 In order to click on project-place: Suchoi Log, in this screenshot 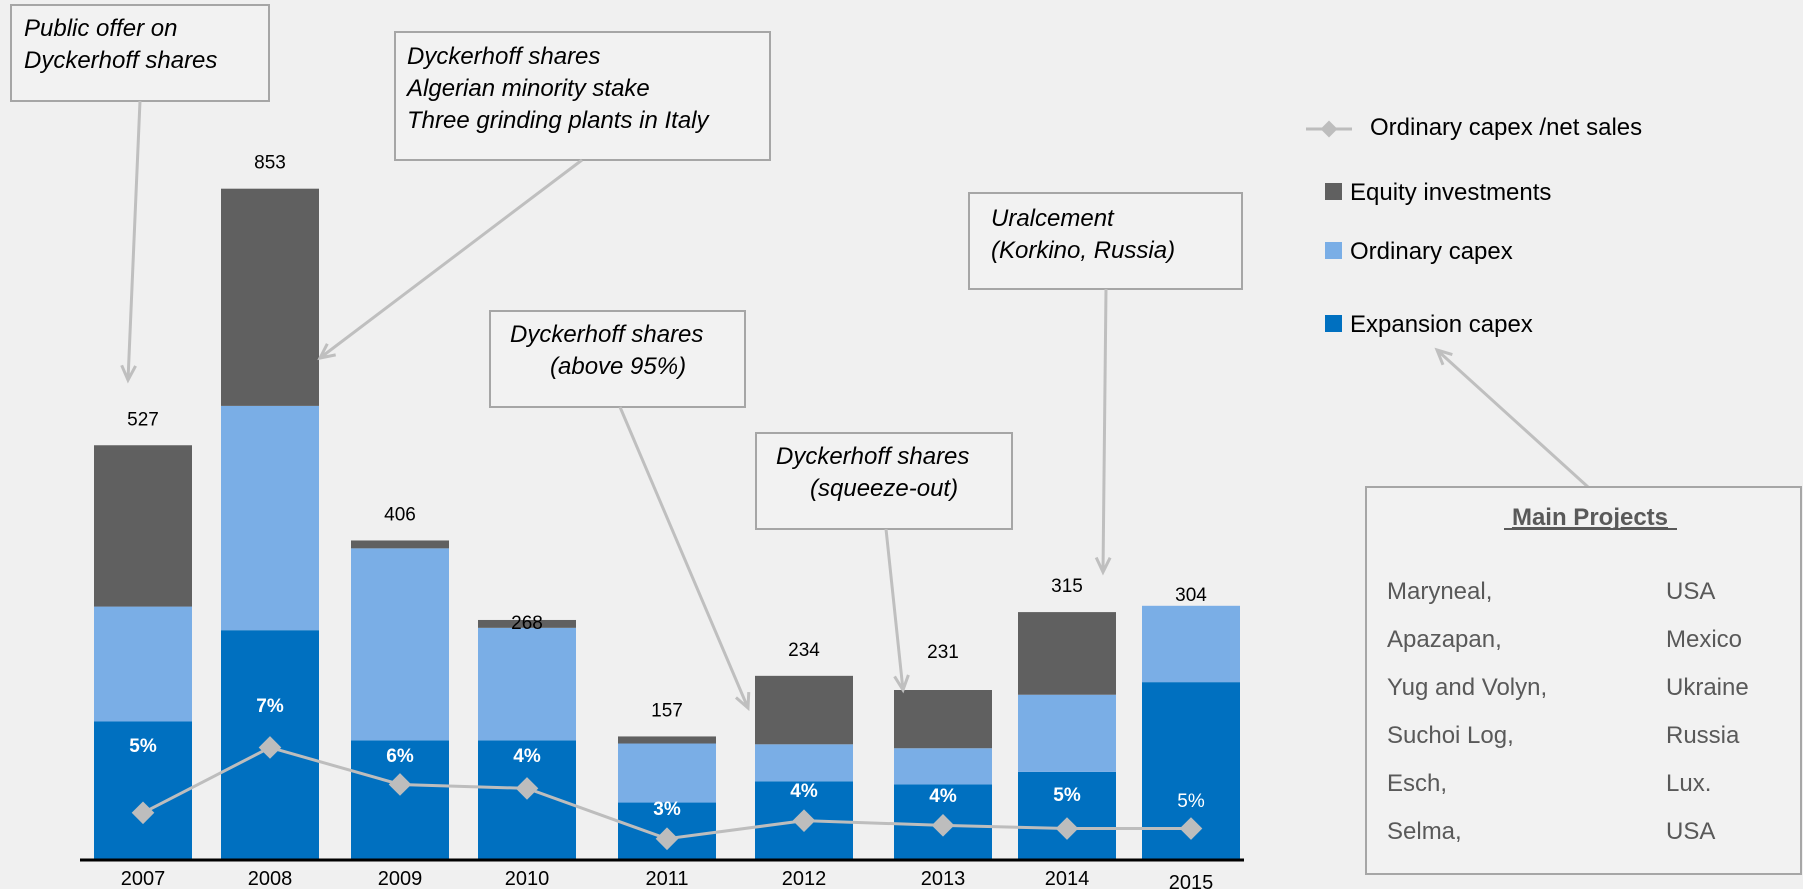, I will do `click(1450, 735)`.